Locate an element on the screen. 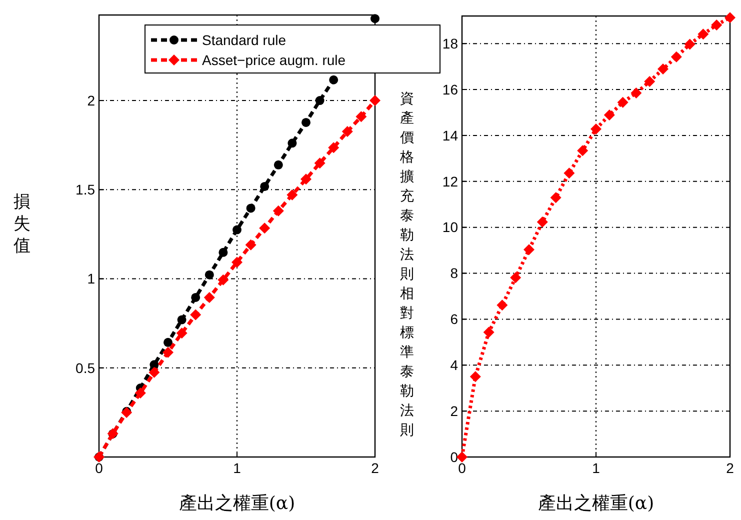 The image size is (741, 520). y-tick-label: 12 is located at coordinates (450, 181).